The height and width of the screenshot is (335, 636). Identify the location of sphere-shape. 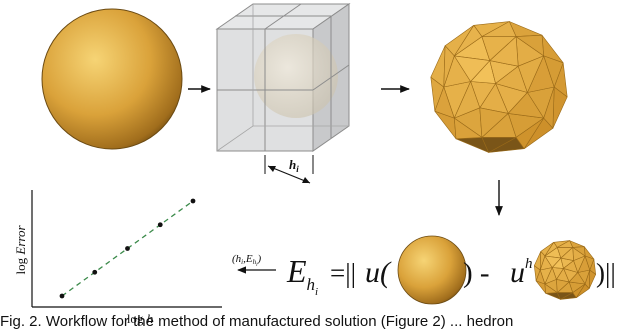
(112, 79).